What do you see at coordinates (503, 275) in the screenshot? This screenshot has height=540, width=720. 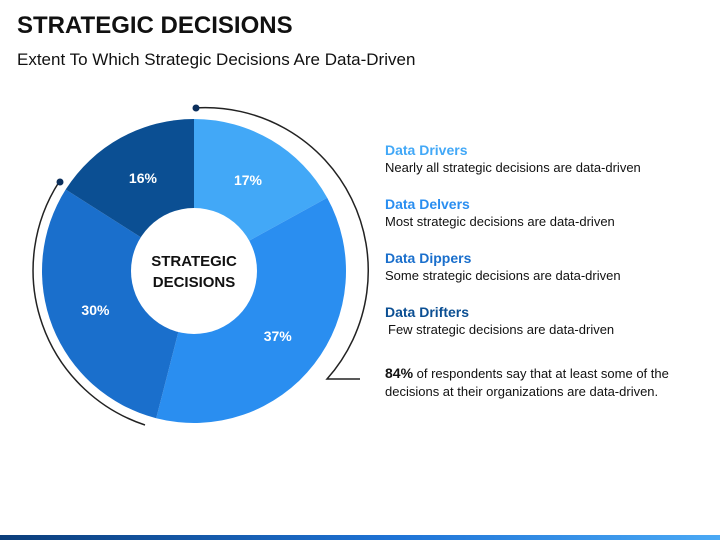 I see `legend-description: Some strategic decisions are data-driven` at bounding box center [503, 275].